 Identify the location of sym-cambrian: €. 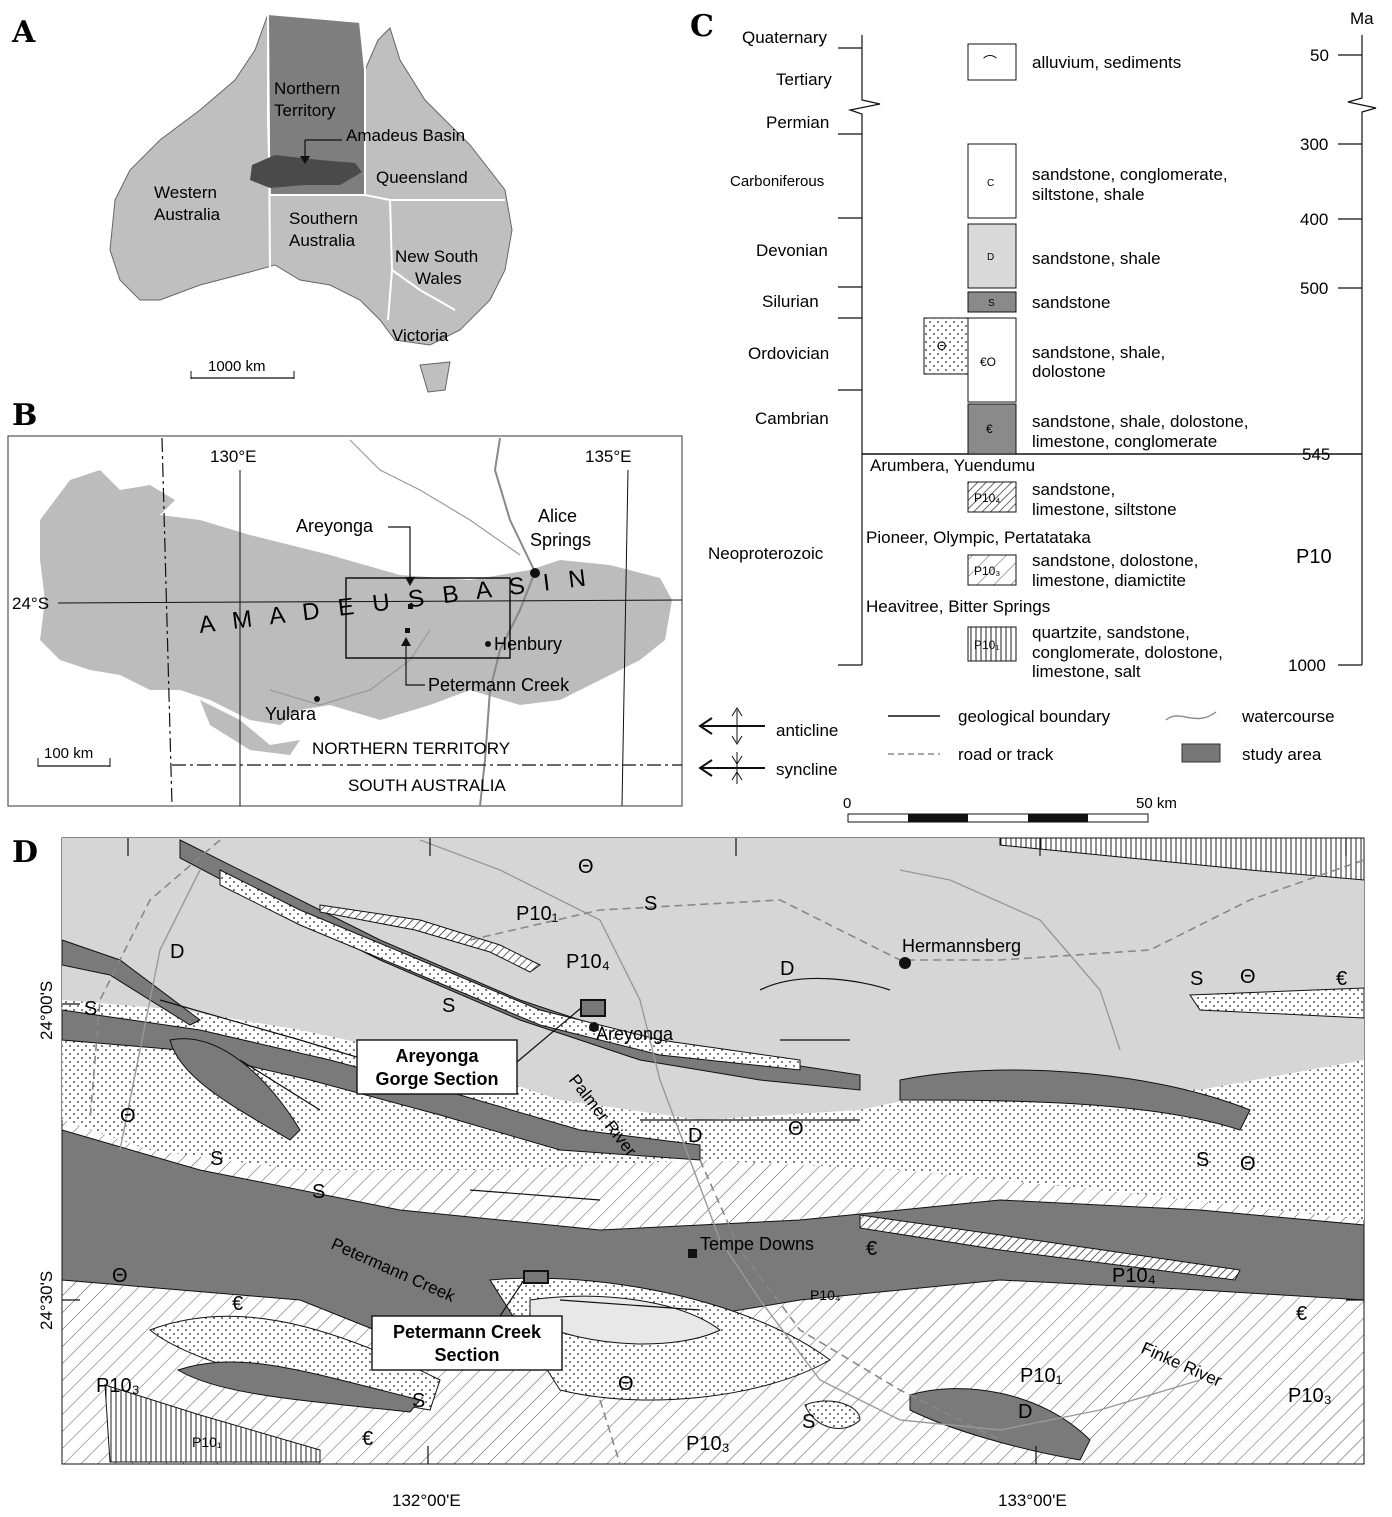
(989, 429).